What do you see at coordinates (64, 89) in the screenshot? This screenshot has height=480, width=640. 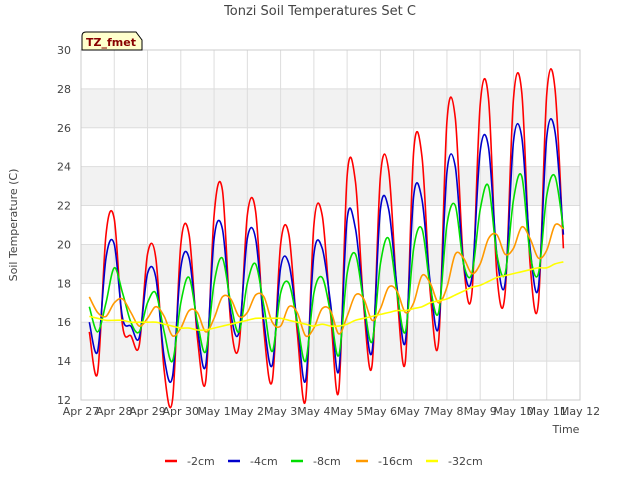 I see `y-tick-label: 28` at bounding box center [64, 89].